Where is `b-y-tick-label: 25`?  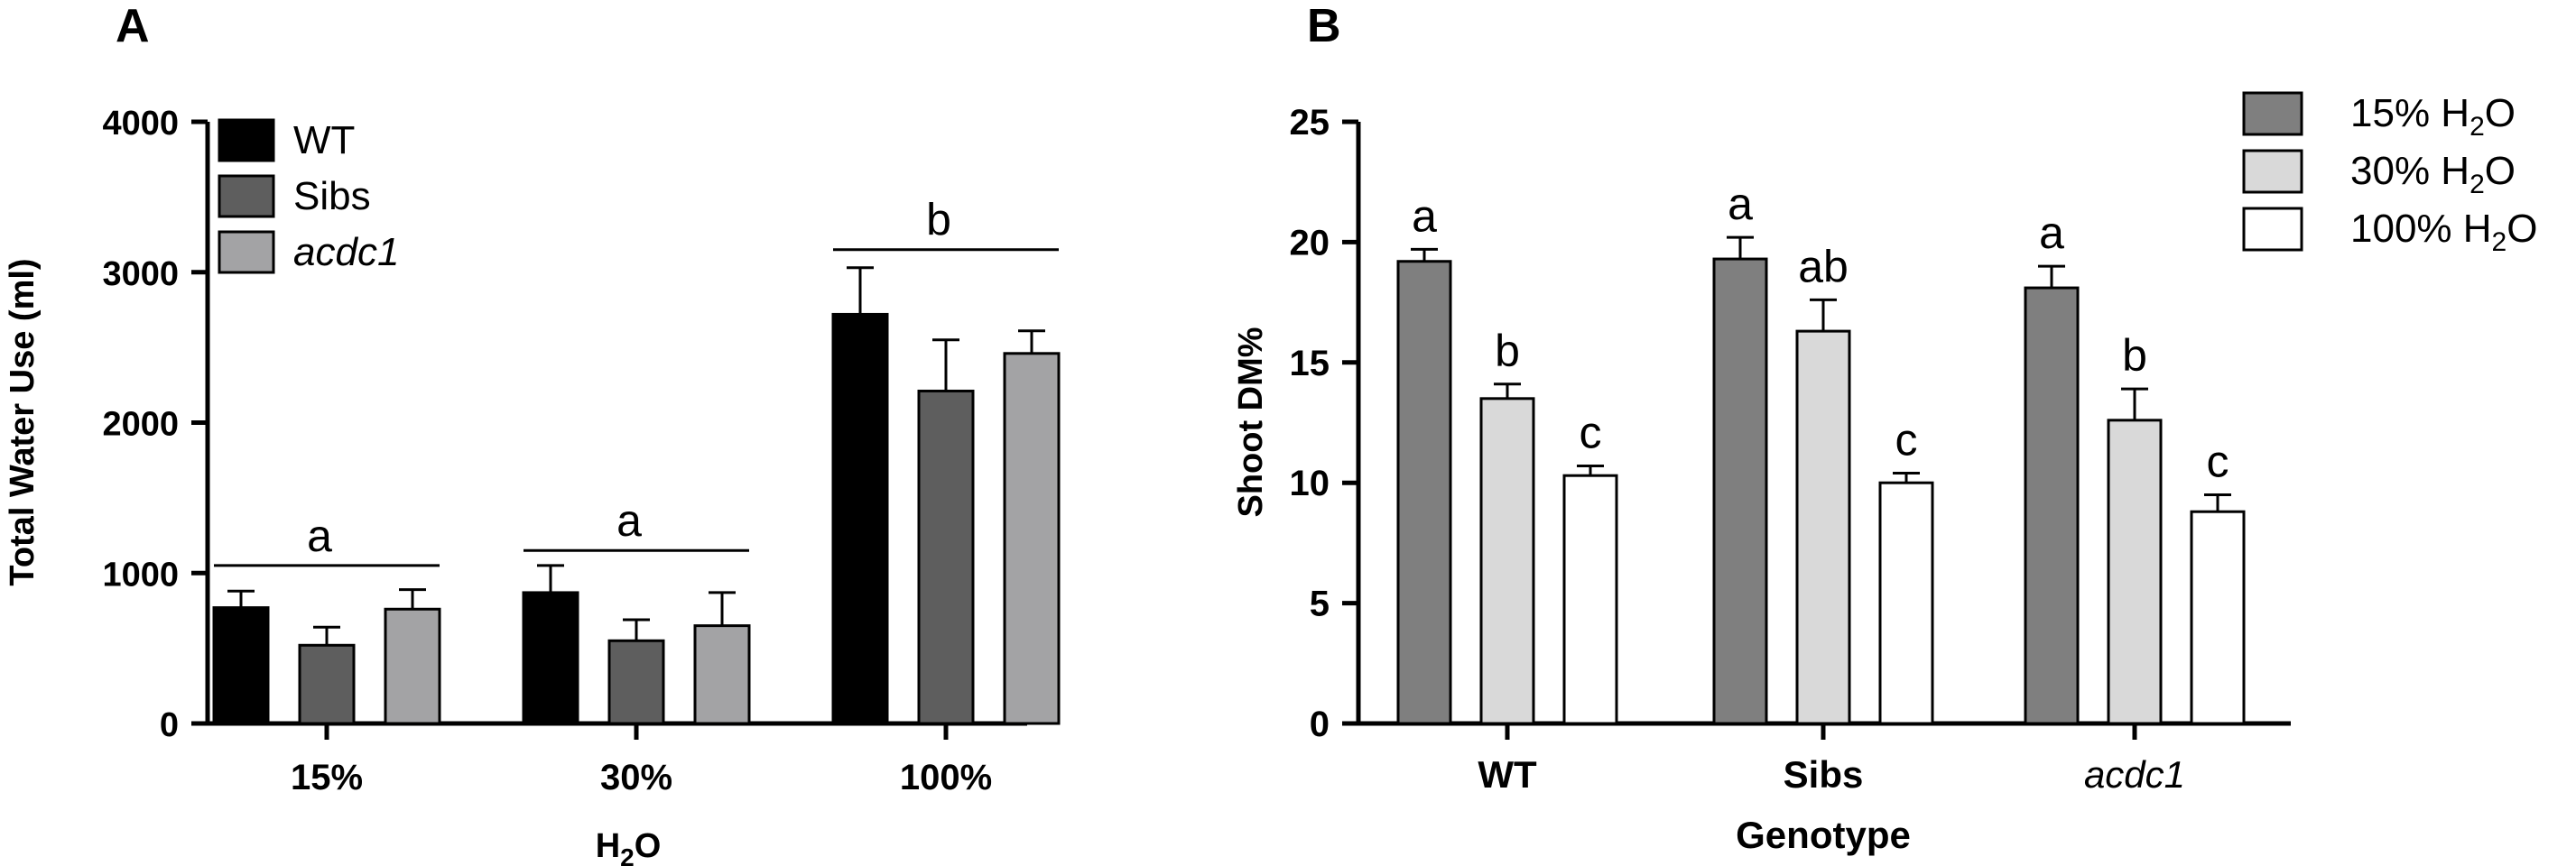 b-y-tick-label: 25 is located at coordinates (1310, 123).